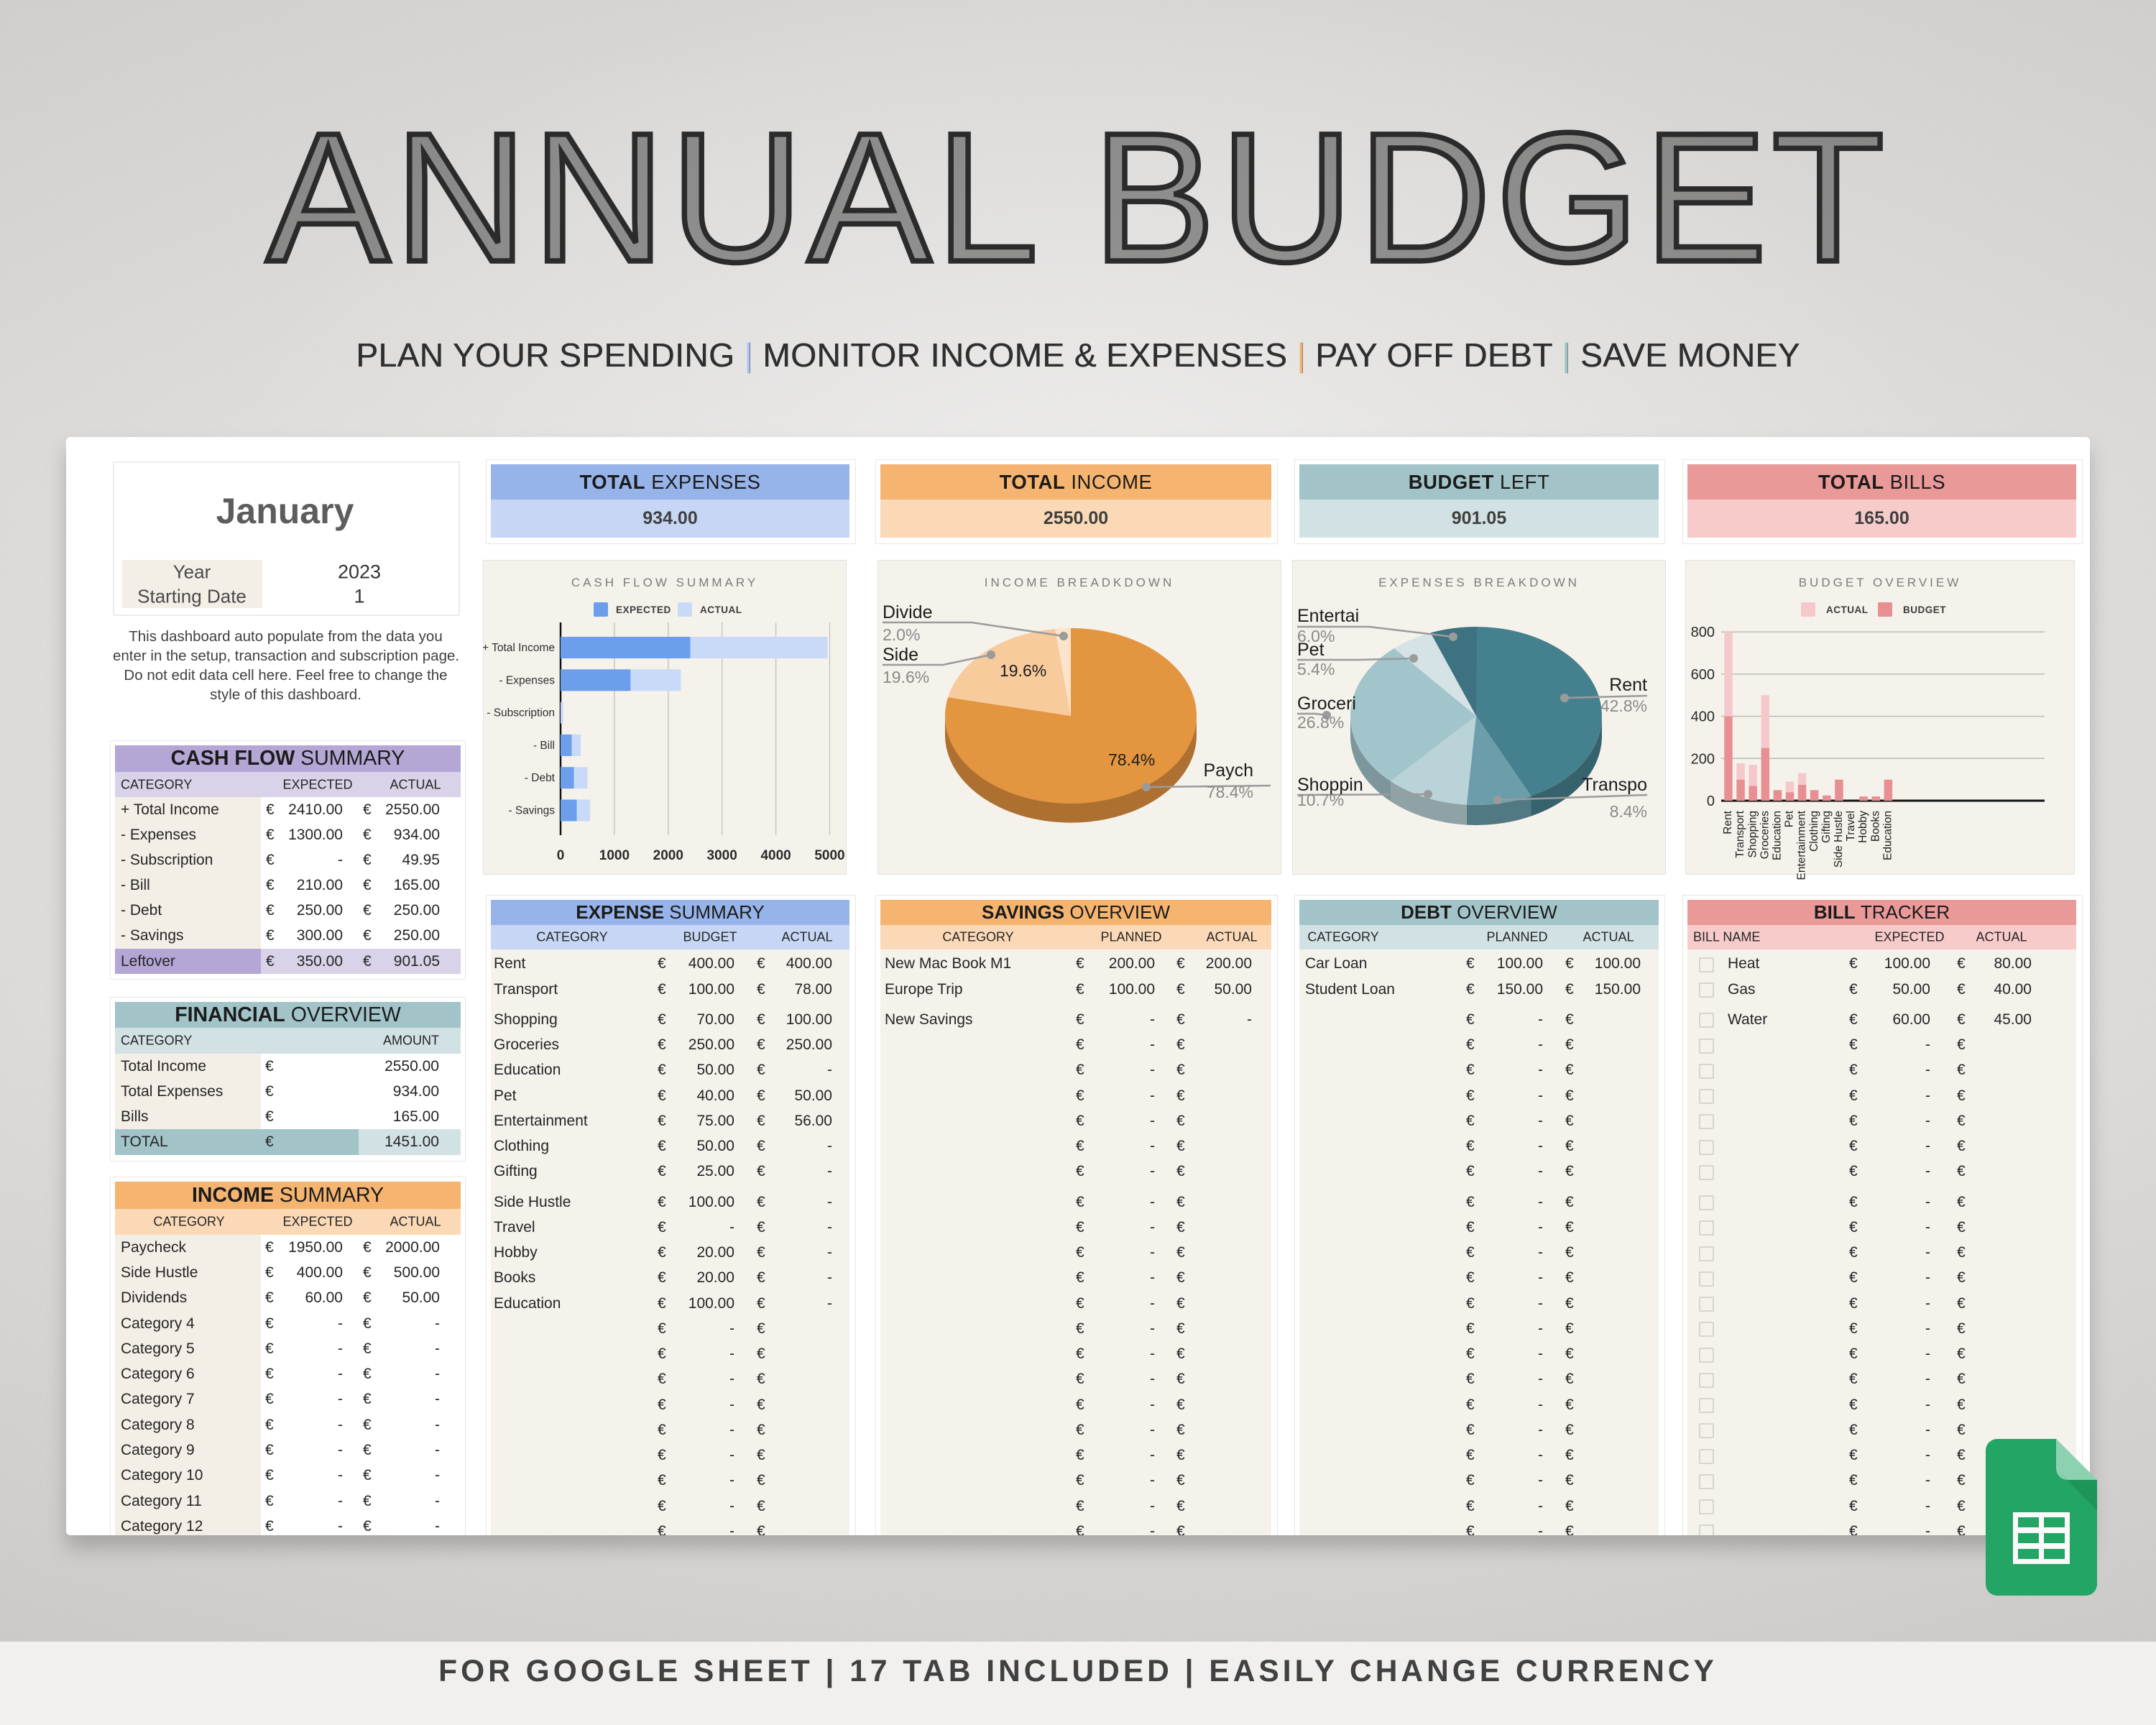  What do you see at coordinates (722, 855) in the screenshot?
I see `svg-text: 3000` at bounding box center [722, 855].